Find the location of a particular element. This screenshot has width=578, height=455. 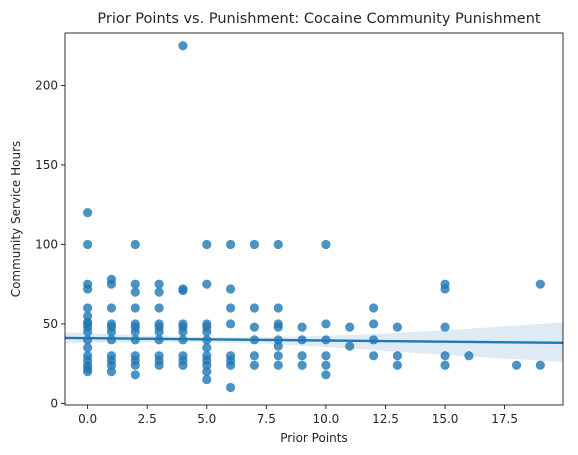

x-axis: 0.0 2.5 5.0 7.5 10.0 12.5 15.0 17.5 is located at coordinates (298, 415).